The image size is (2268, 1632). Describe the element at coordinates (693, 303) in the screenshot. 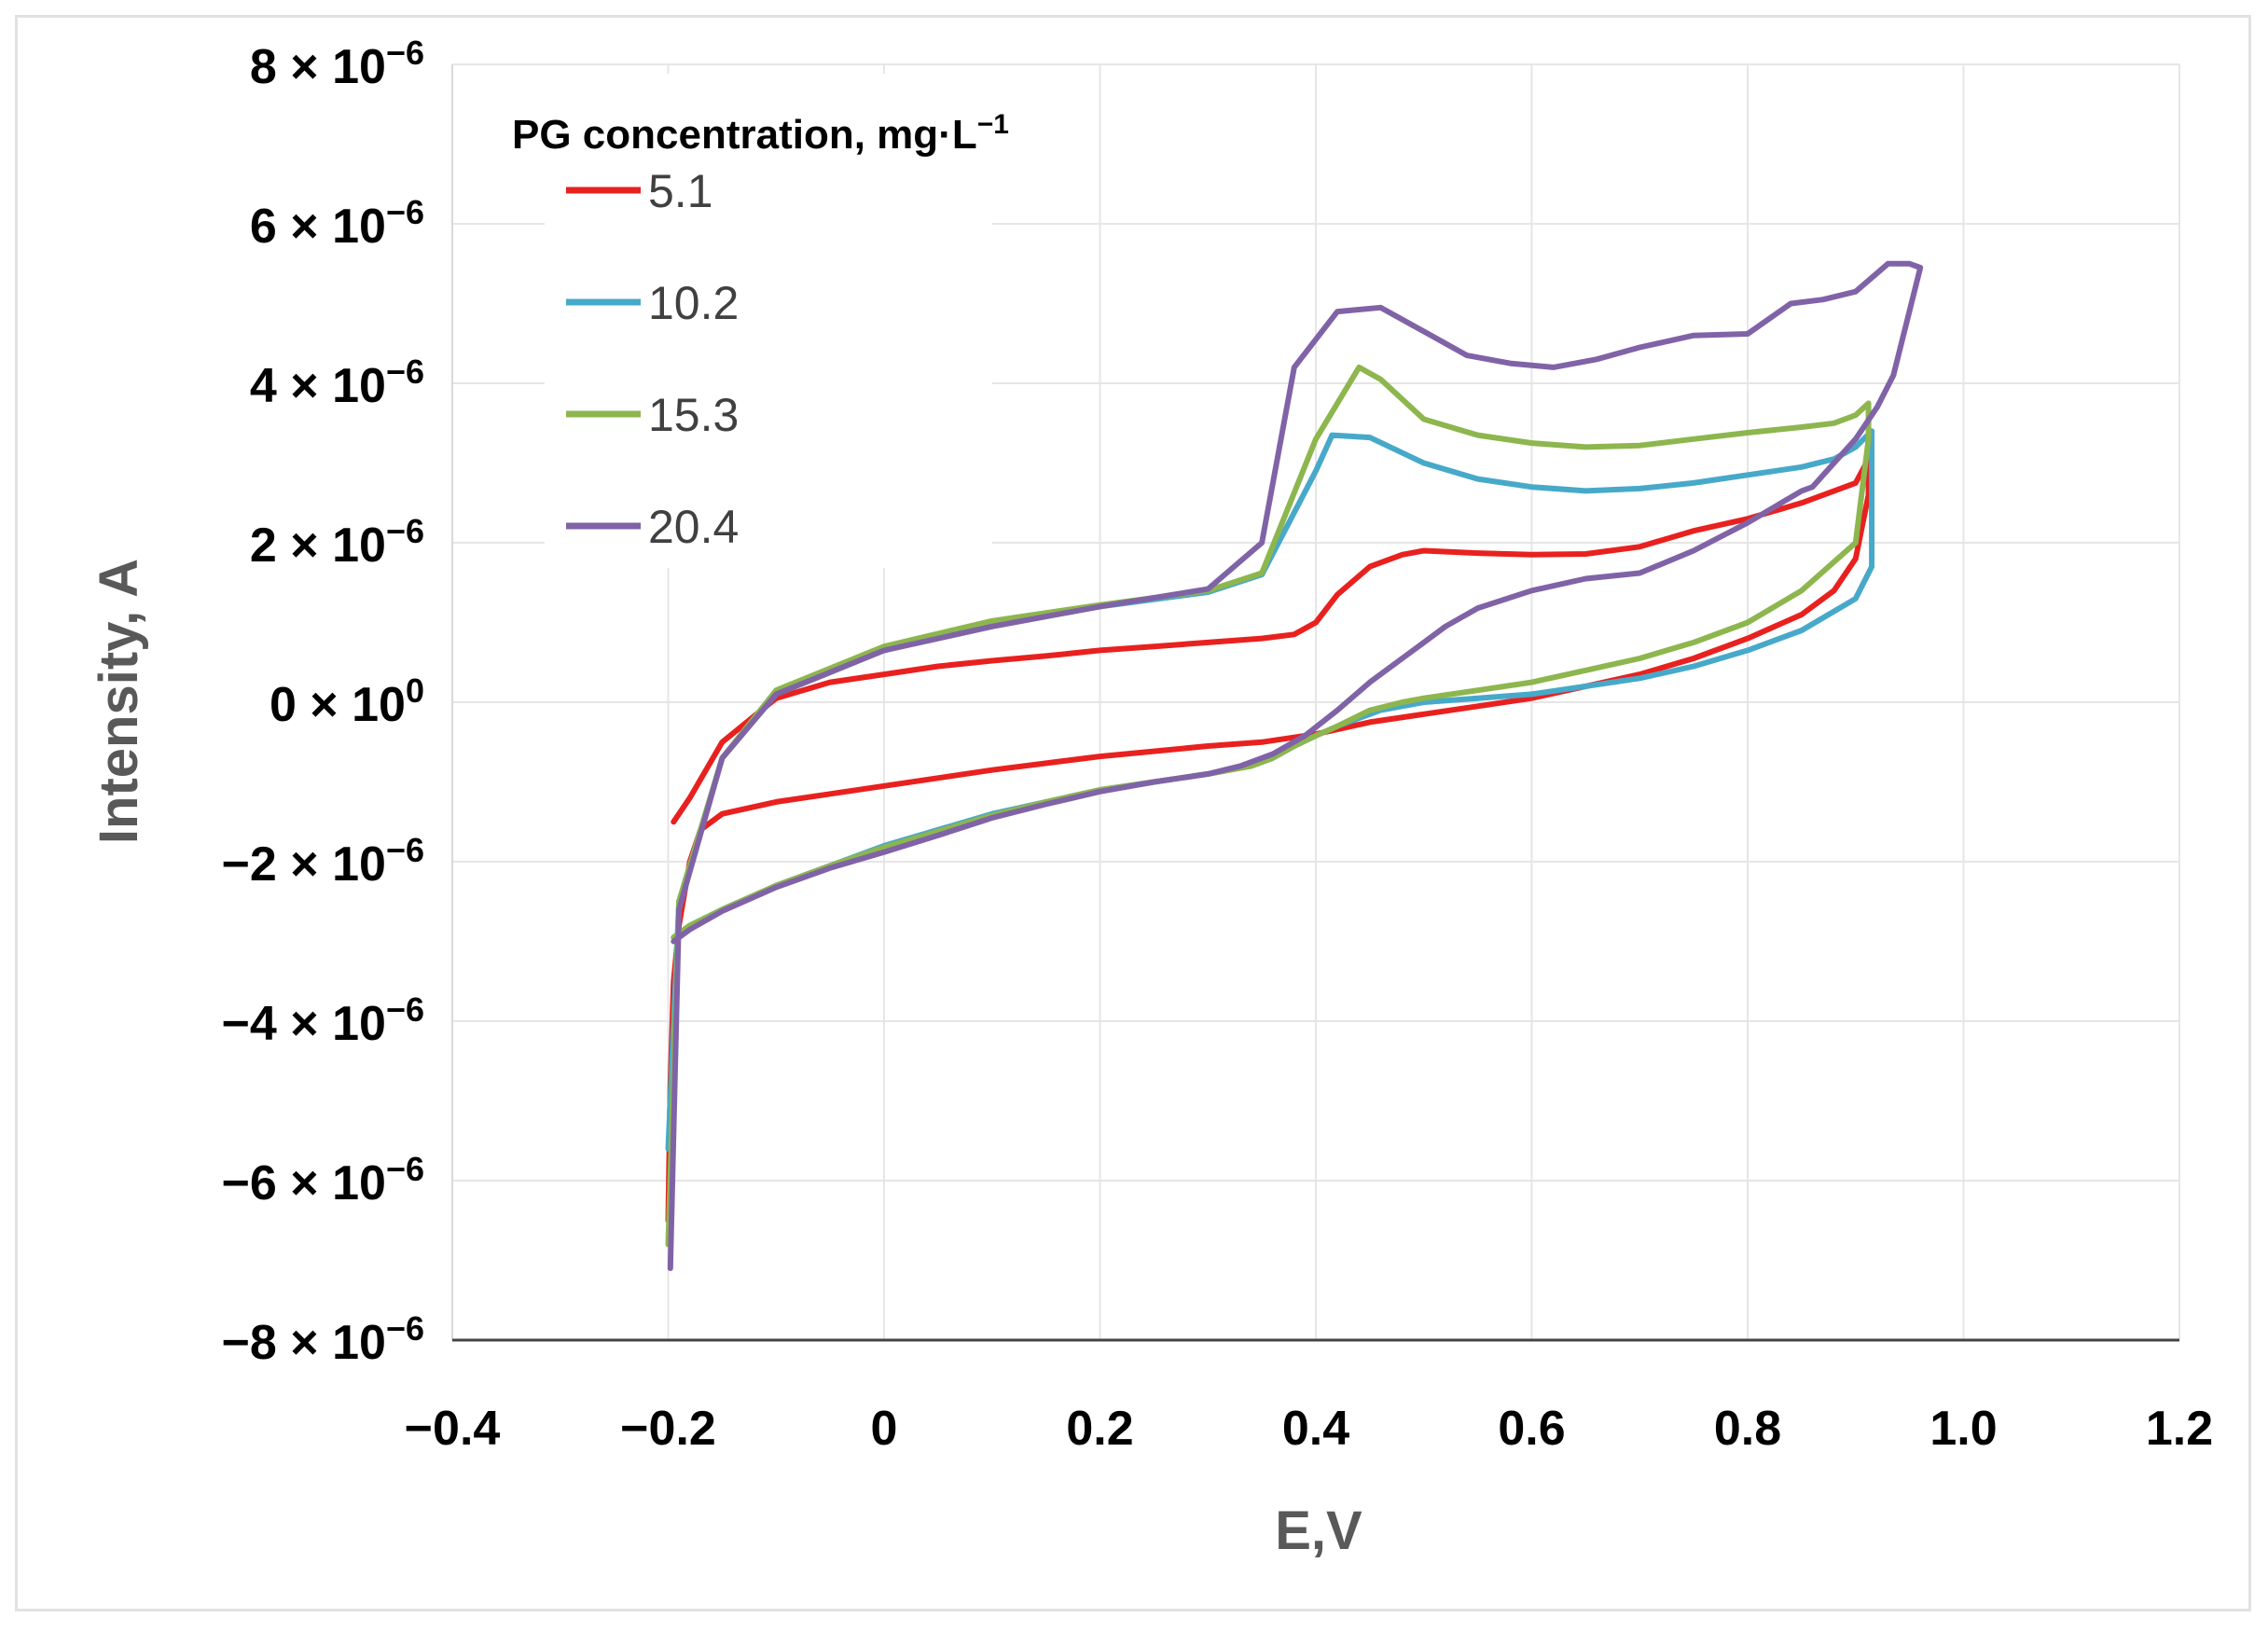

I see `legend-label-10.2: 10.2` at that location.